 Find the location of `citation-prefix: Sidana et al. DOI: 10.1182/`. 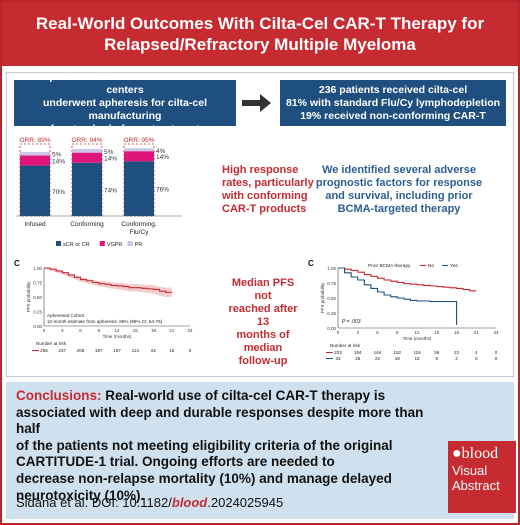

citation-prefix: Sidana et al. DOI: 10.1182/ is located at coordinates (94, 502).